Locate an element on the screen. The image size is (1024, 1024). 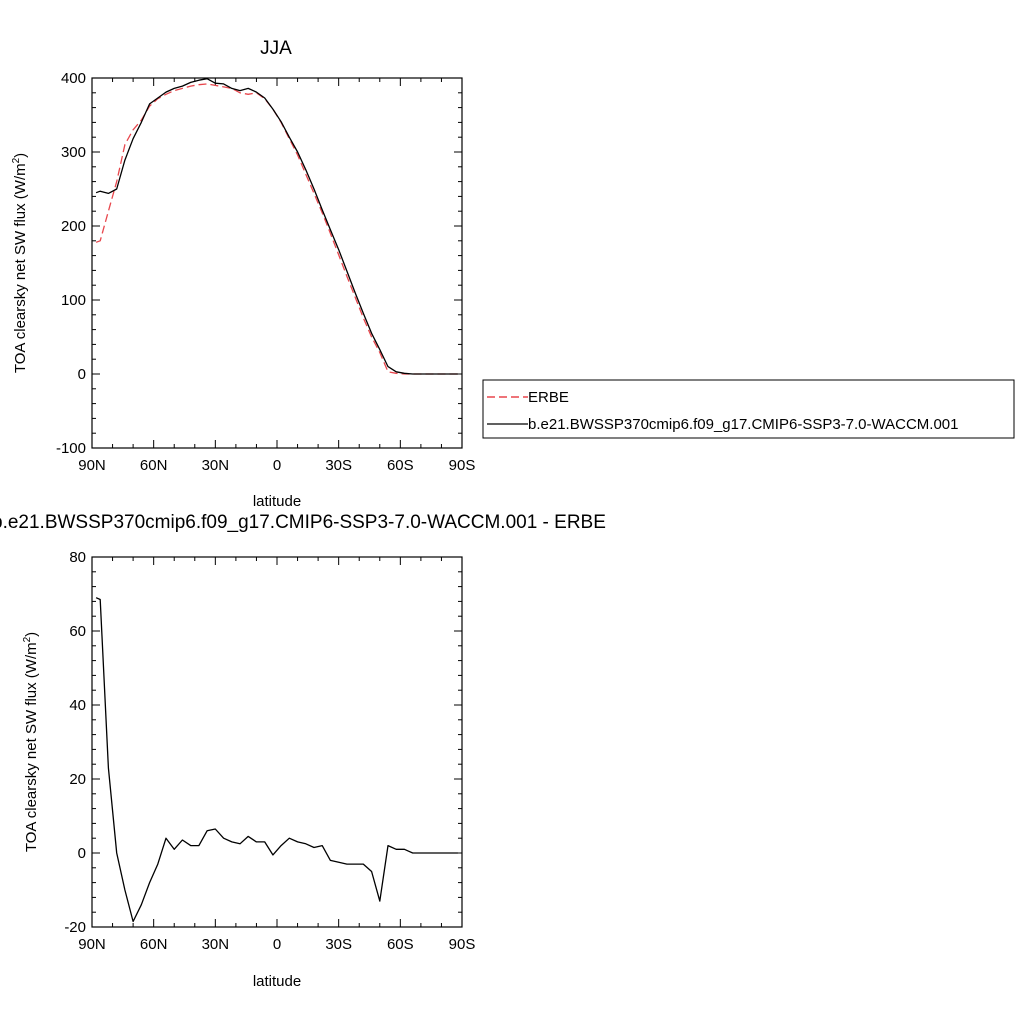
top-x-tick-labels: 90N 60N 30N 0 30S 60S 90S is located at coordinates (276, 465).